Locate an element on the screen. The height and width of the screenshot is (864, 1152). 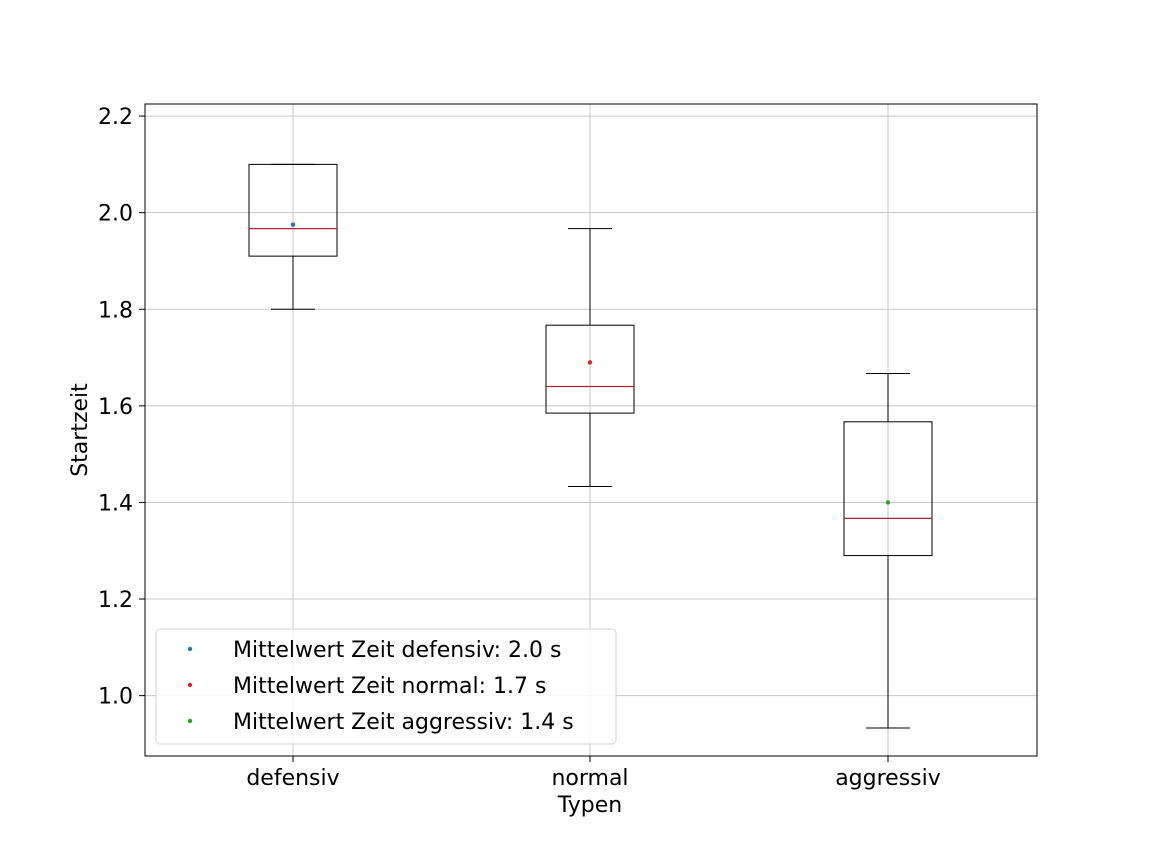
legend-label: Mittelwert Zeit aggressiv: 1.4 s is located at coordinates (403, 722).